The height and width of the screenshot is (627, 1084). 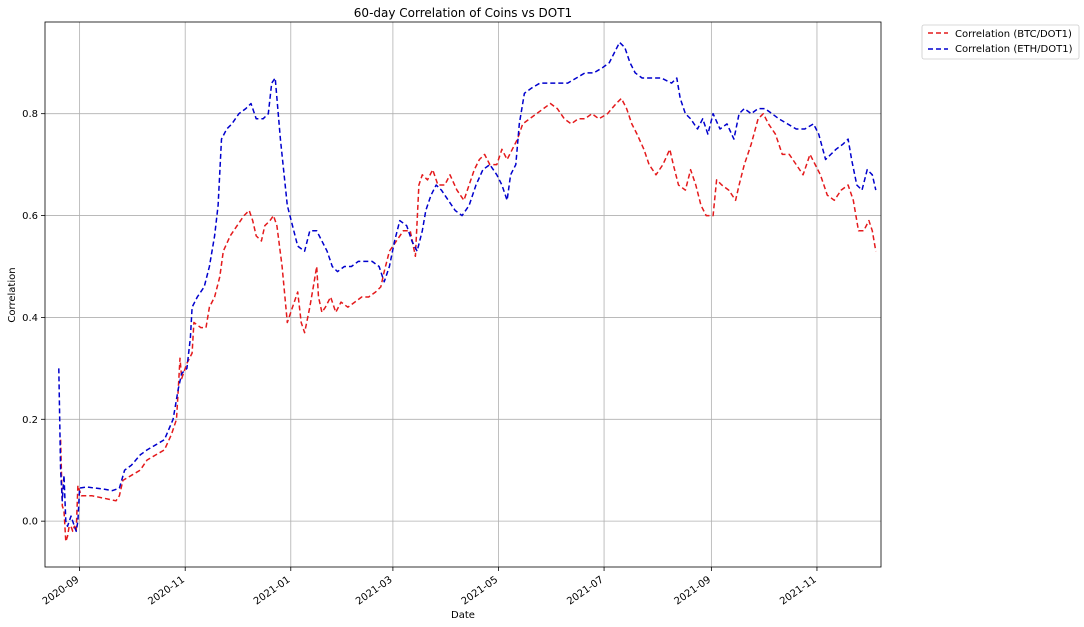 I want to click on x-axis-title: Date, so click(x=463, y=615).